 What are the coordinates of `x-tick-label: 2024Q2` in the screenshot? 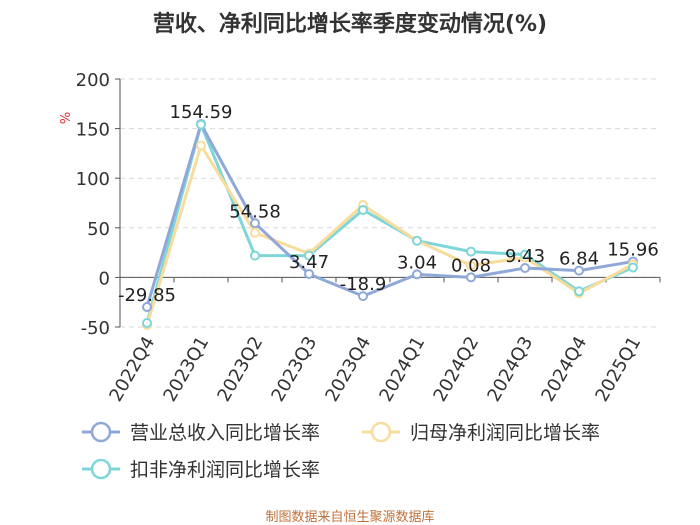 It's located at (456, 369).